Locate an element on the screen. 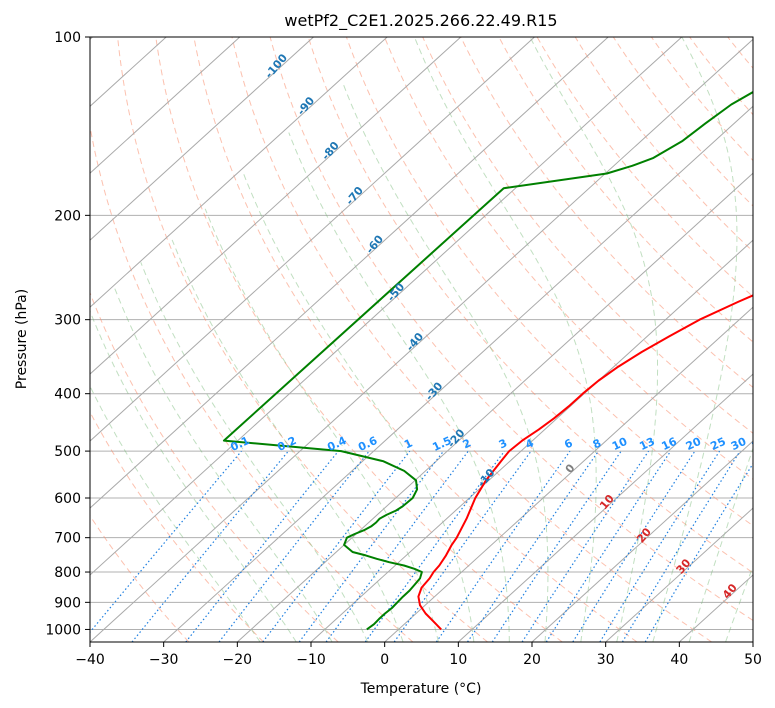 The width and height of the screenshot is (775, 708). x-tick-label: 40 is located at coordinates (679, 660).